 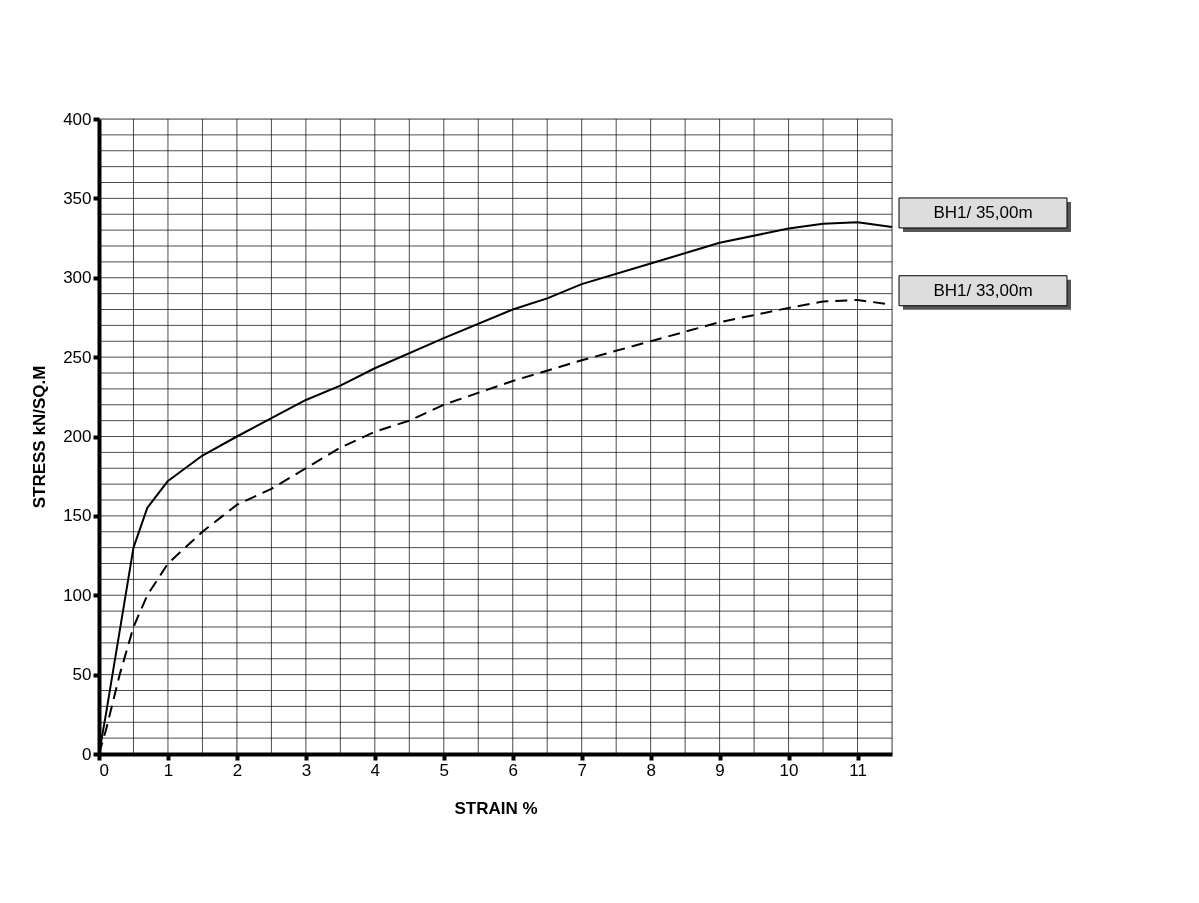 I want to click on y-tick-label: 300, so click(x=77, y=278).